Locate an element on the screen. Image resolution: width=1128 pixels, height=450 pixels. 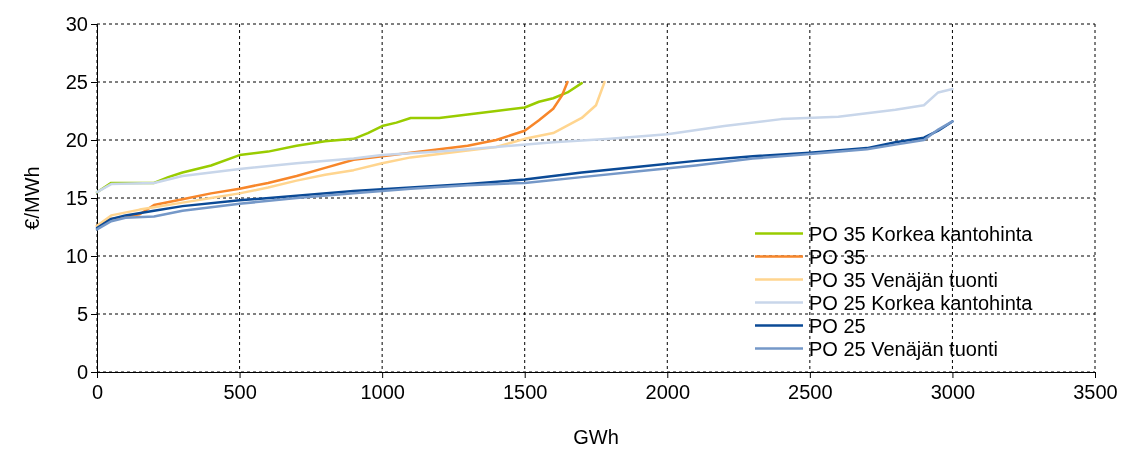
y-tick-label: 5 is located at coordinates (82, 313).